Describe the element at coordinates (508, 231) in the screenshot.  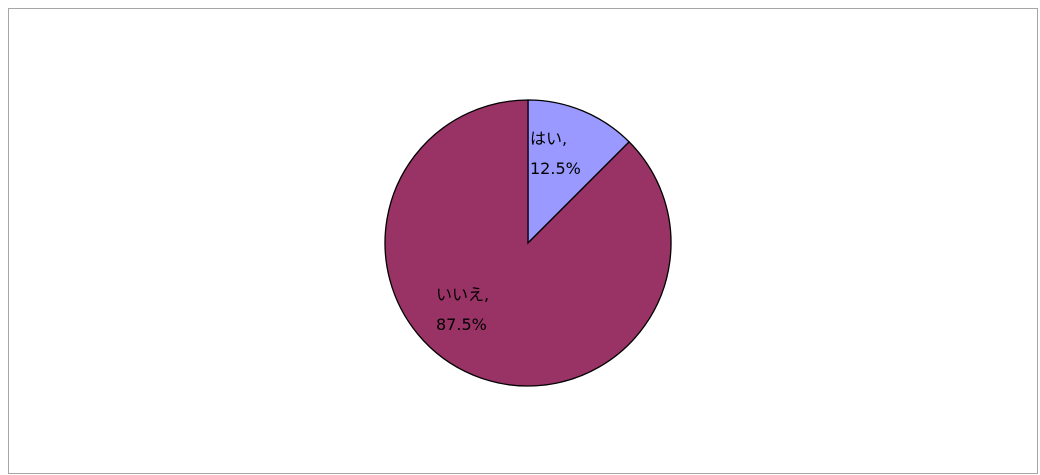
I see `slice-labels: はい, 12.5% いいえ, 87.5%` at that location.